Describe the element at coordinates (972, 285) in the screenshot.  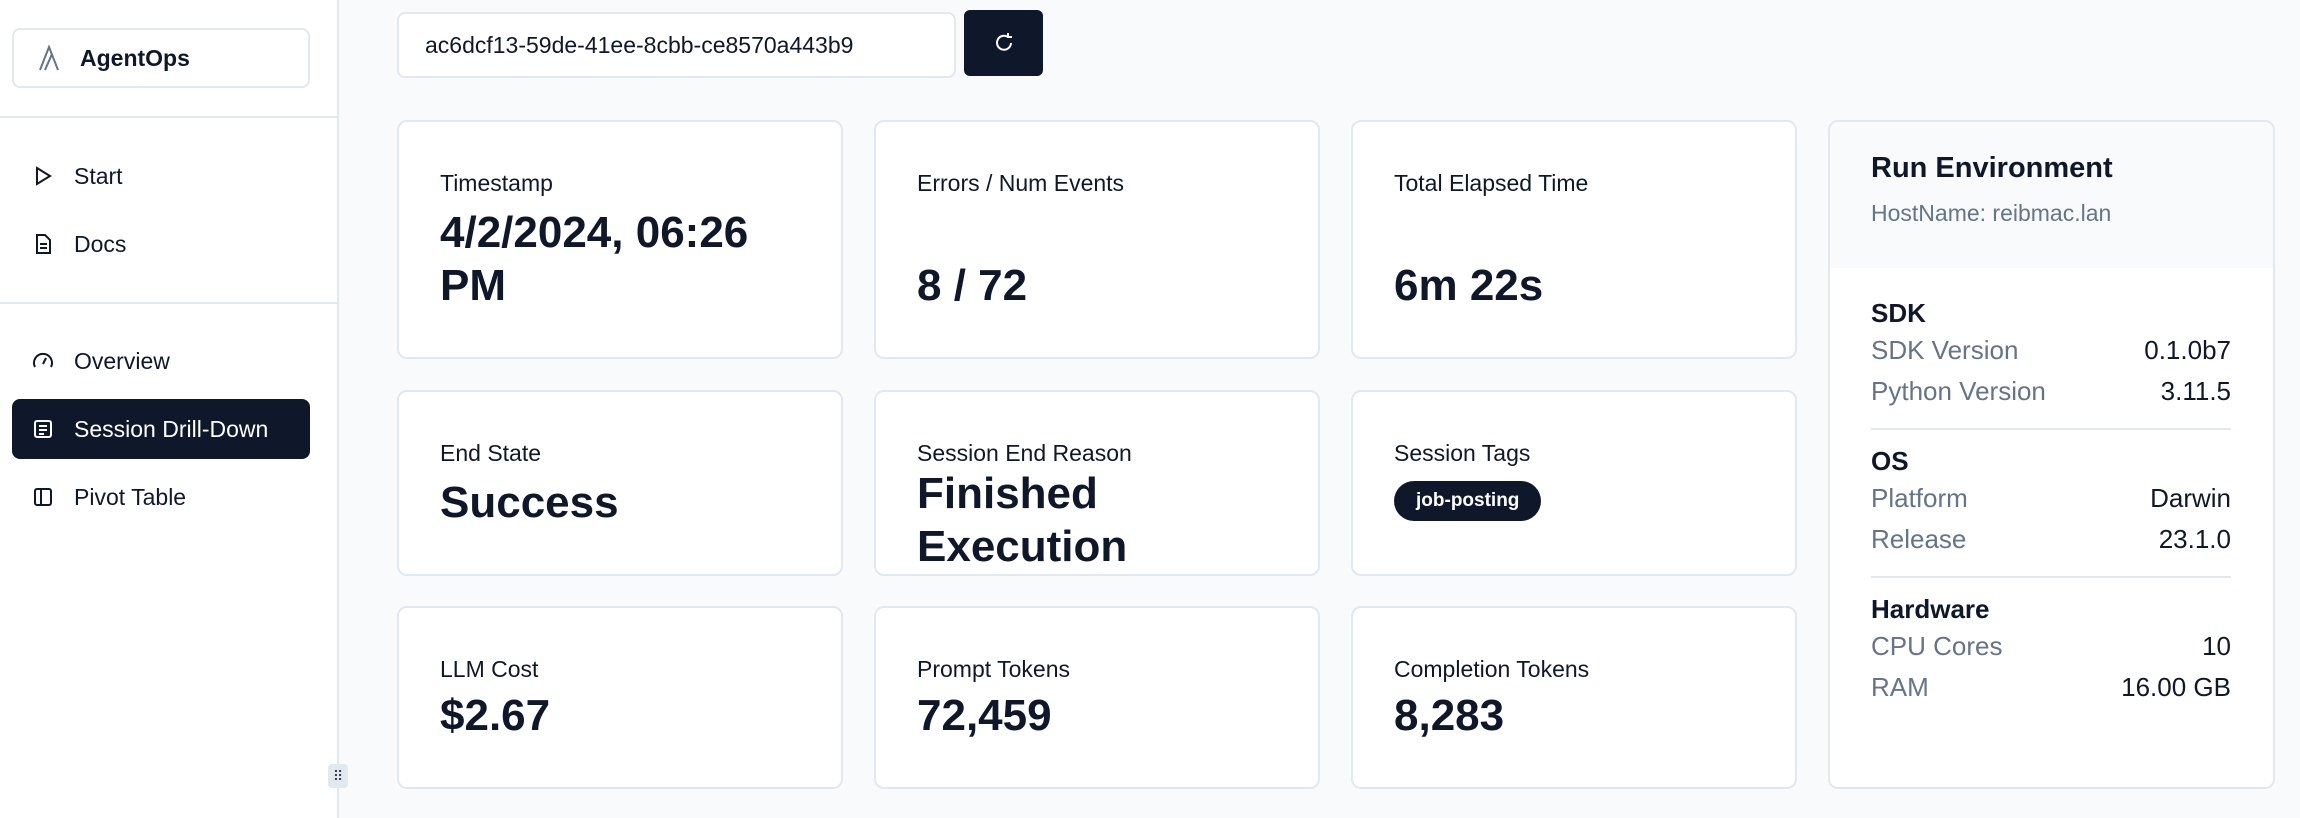
I see `card-value: 8 / 72` at that location.